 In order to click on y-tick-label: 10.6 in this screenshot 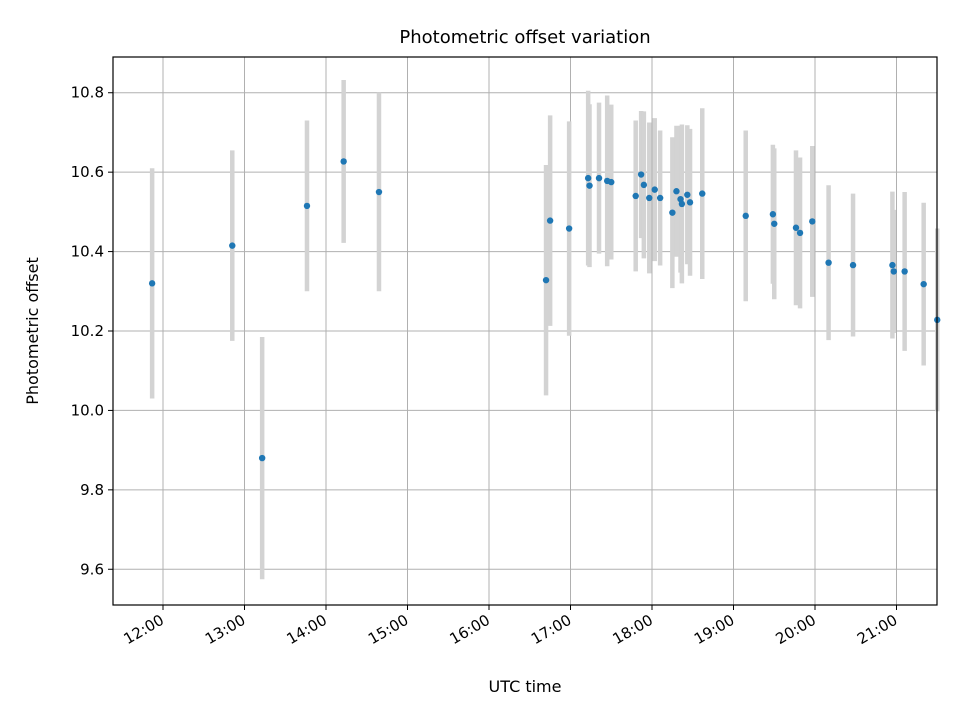, I will do `click(87, 172)`.